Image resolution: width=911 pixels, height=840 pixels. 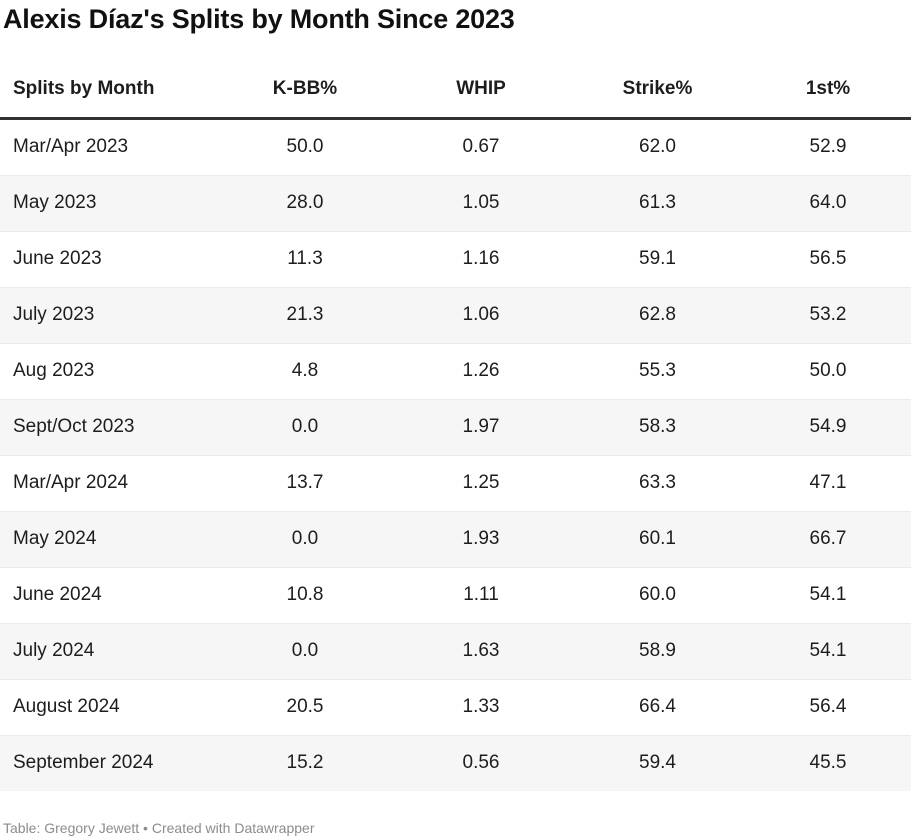 I want to click on month-cell: September 2024, so click(x=83, y=762).